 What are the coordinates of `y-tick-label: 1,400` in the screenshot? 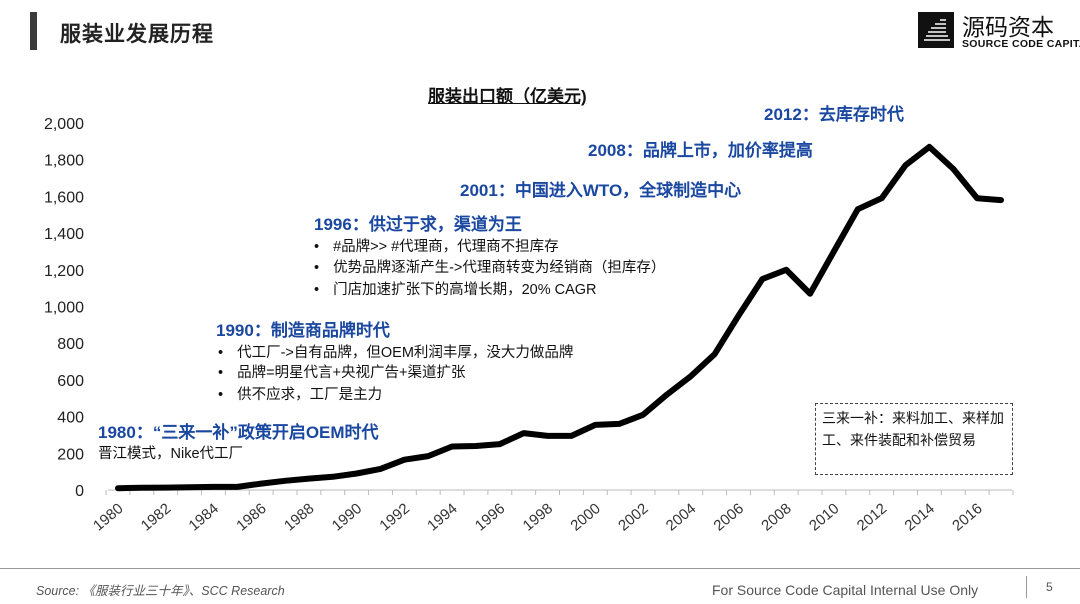 It's located at (64, 234).